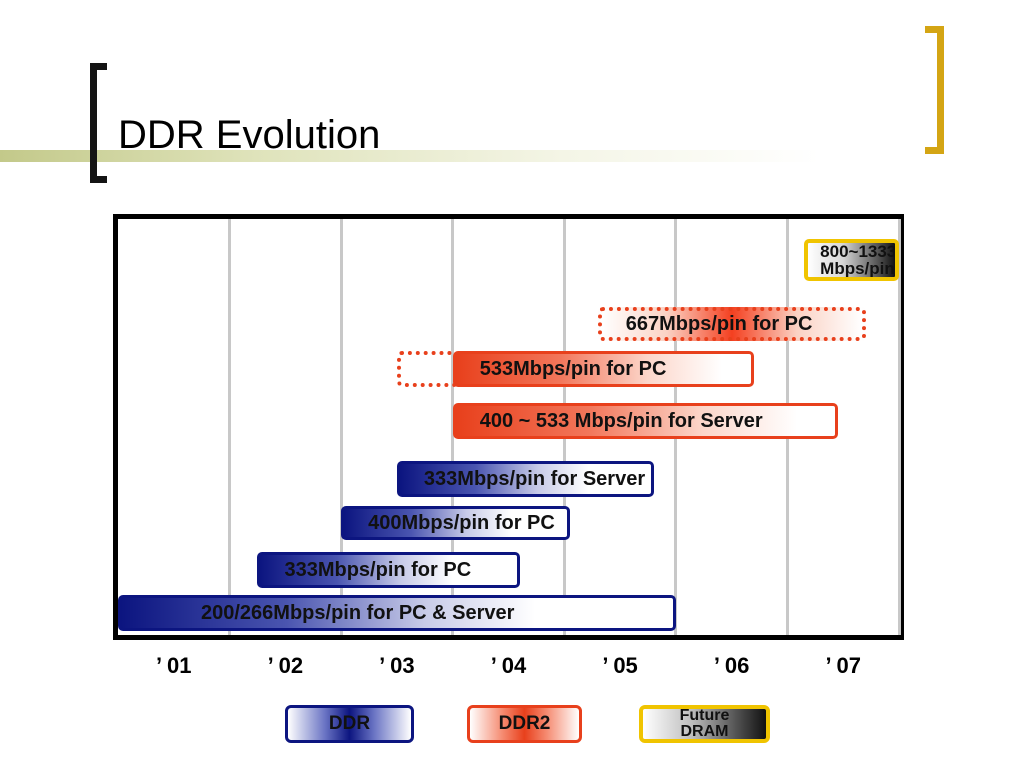  I want to click on title-underline-bar, so click(512, 156).